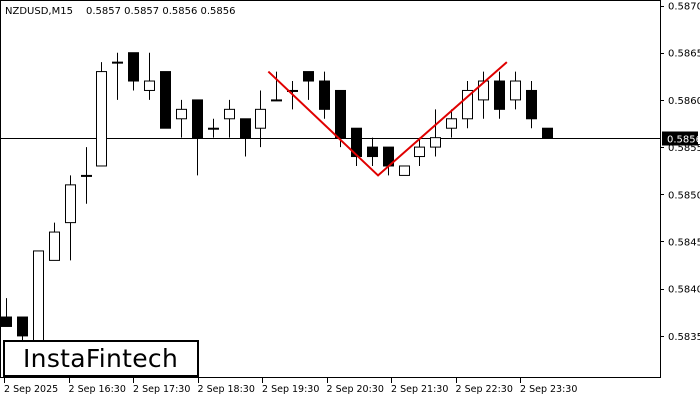 The height and width of the screenshot is (400, 700). What do you see at coordinates (684, 148) in the screenshot?
I see `y-tick-label: 0.5855` at bounding box center [684, 148].